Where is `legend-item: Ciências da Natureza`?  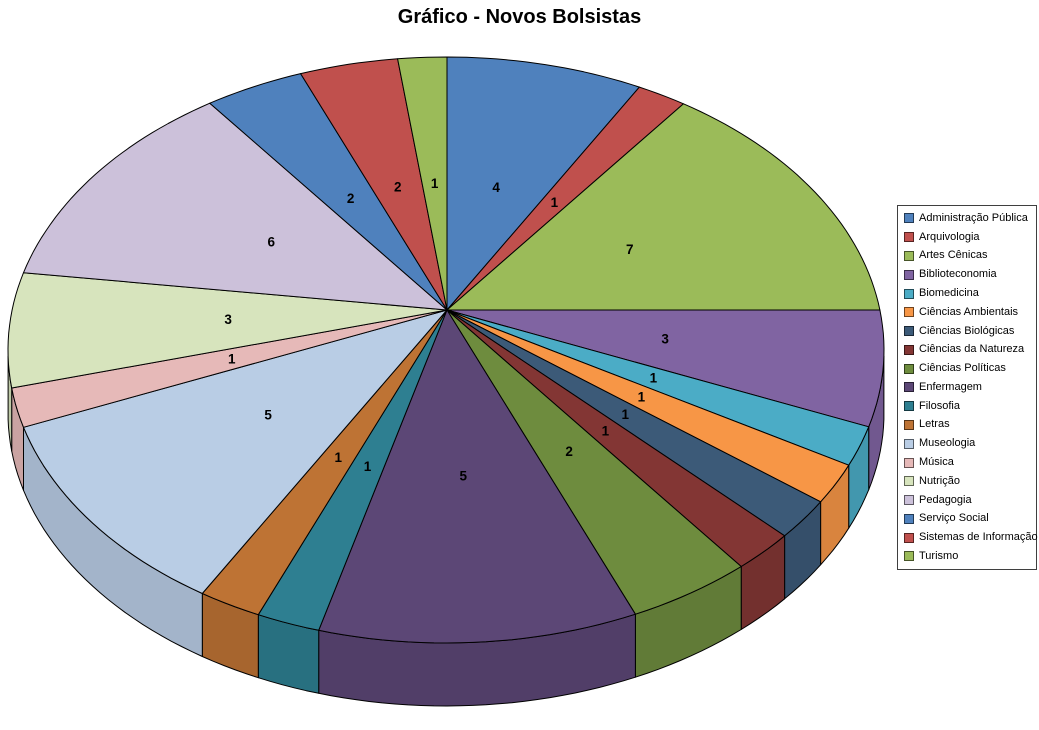
legend-item: Ciências da Natureza is located at coordinates (969, 349).